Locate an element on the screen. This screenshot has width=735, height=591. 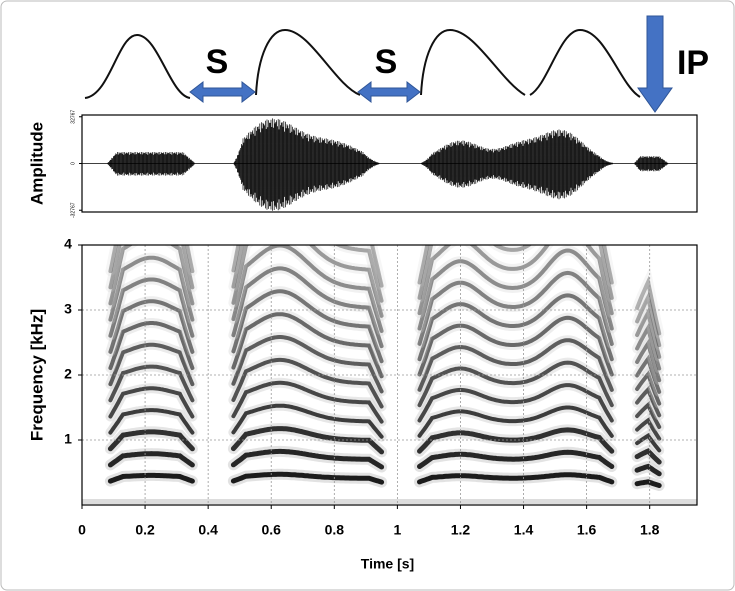
waveform-trace is located at coordinates (388, 164).